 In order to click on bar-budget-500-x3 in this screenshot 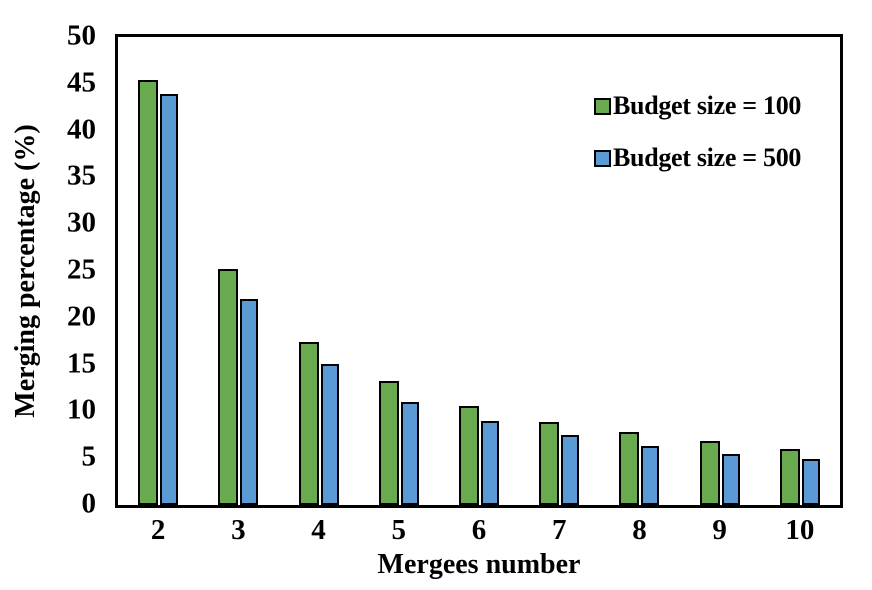, I will do `click(249, 402)`.